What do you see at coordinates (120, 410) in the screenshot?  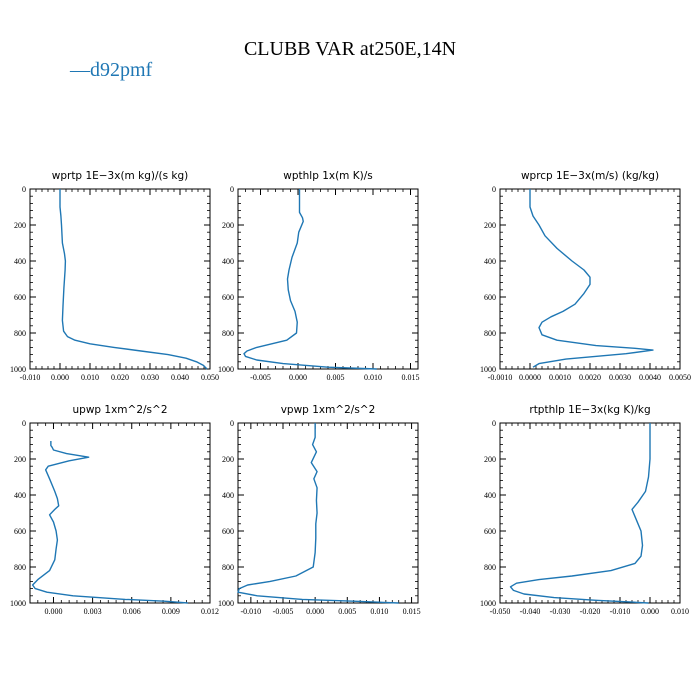 I see `panel-title: upwp 1xm^2/s^2` at bounding box center [120, 410].